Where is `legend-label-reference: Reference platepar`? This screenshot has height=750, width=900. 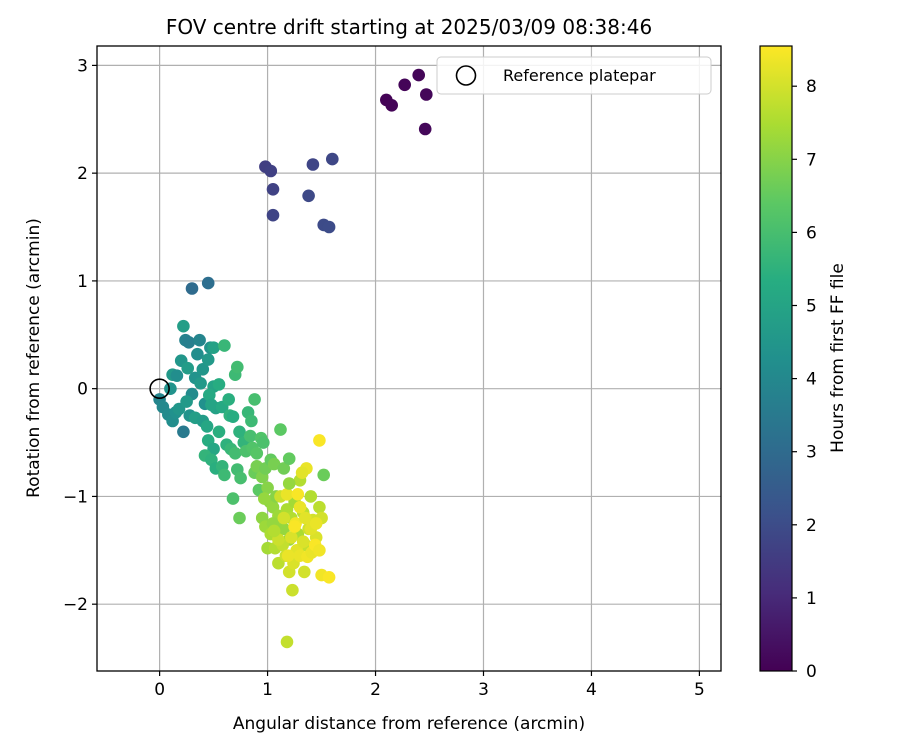
legend-label-reference: Reference platepar is located at coordinates (579, 75).